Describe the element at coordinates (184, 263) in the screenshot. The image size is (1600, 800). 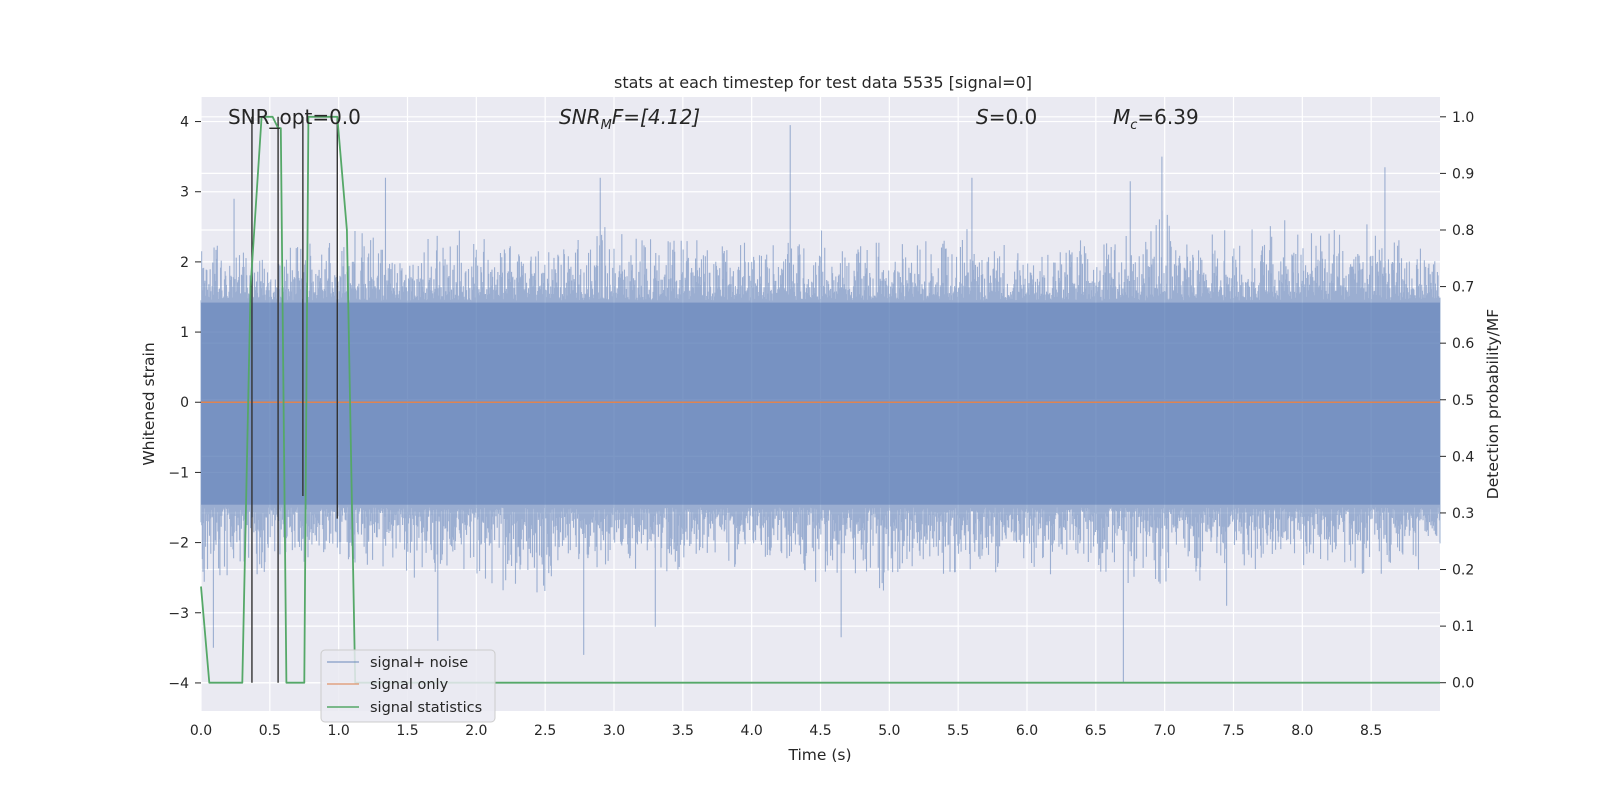
I see `y-tick-label-6: 2` at that location.